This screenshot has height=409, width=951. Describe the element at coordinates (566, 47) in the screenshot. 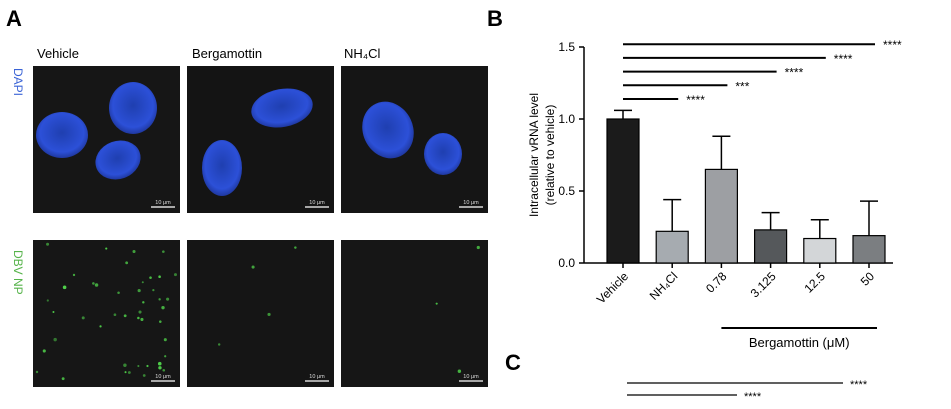

I see `y-tick-label: 1.5` at that location.